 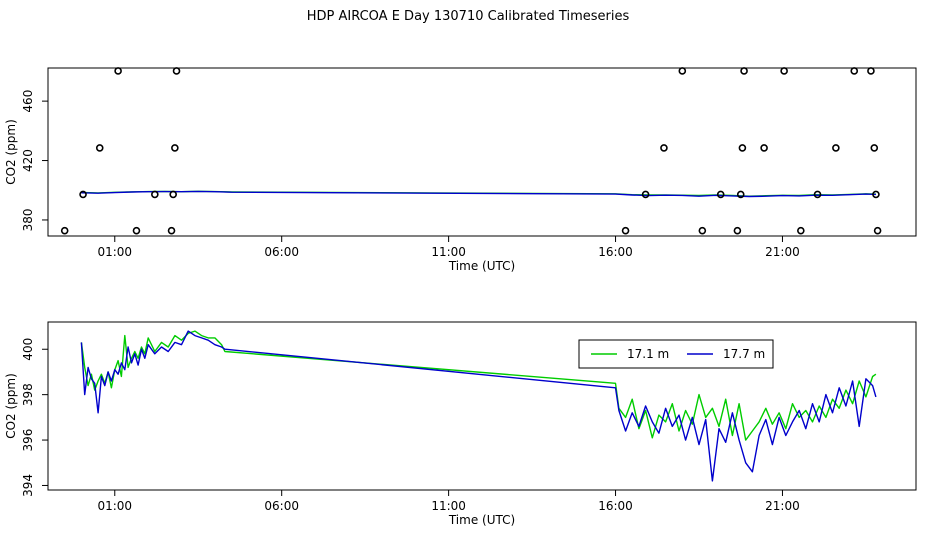 I want to click on y-tick-label: 400, so click(x=28, y=349).